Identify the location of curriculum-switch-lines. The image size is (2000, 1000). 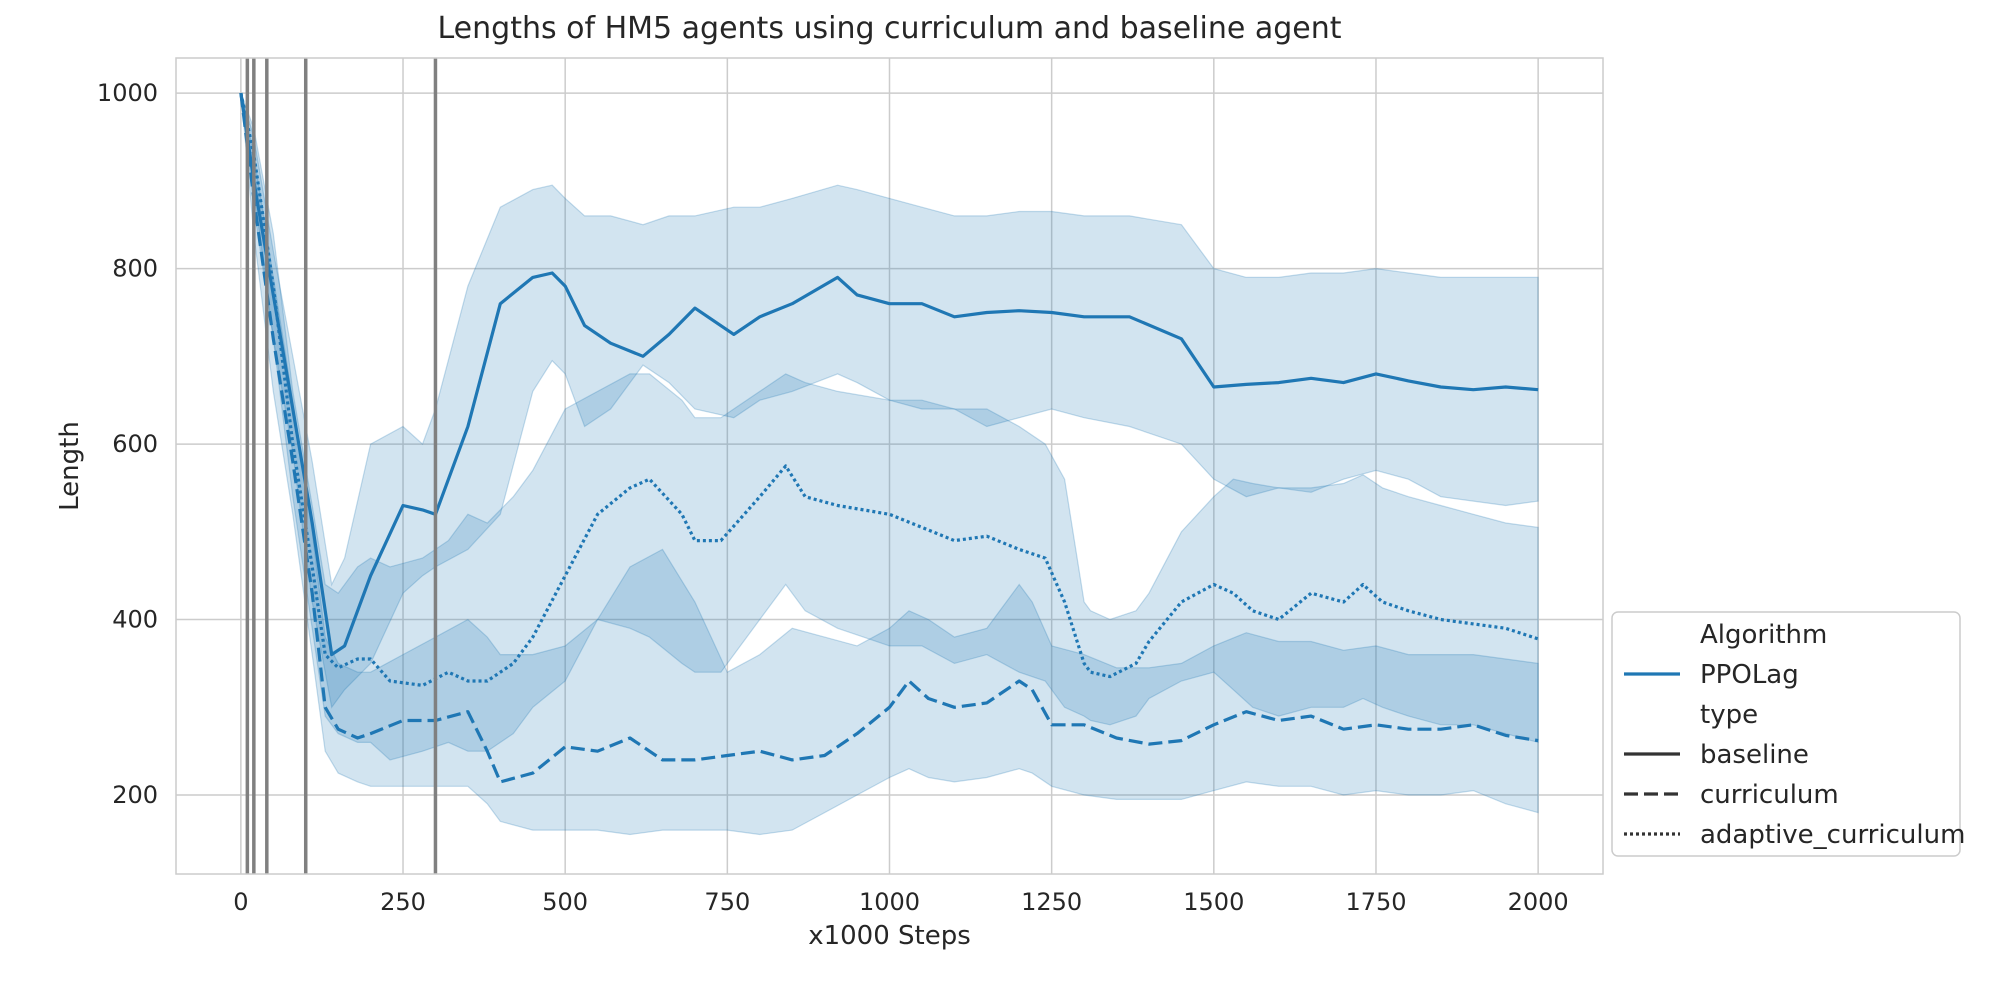
(341, 466).